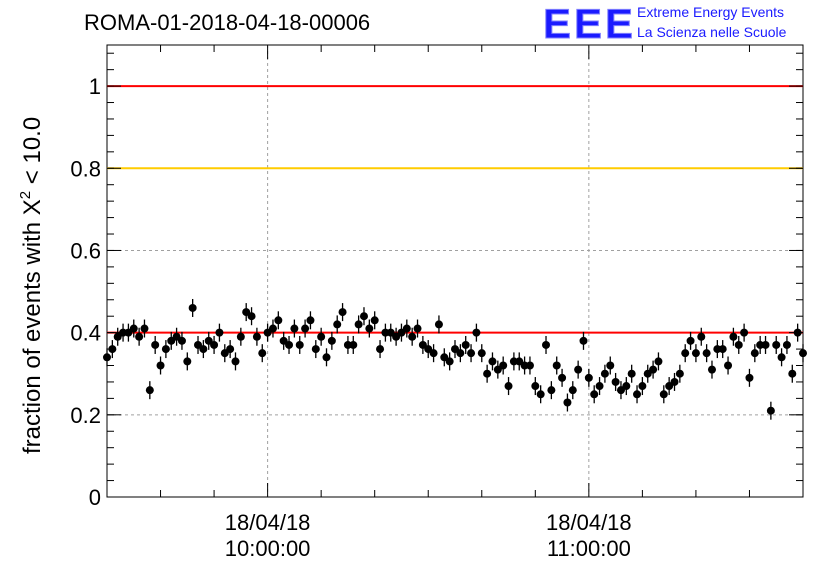  I want to click on x-tick-label-time: 11:00:00, so click(589, 548).